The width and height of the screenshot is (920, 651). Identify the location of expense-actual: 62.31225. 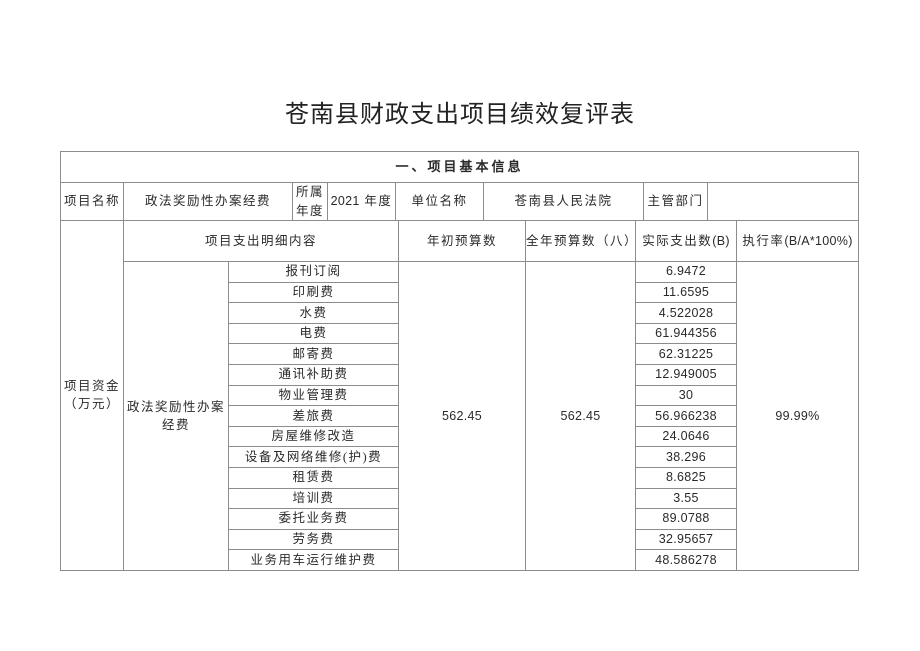
(686, 354).